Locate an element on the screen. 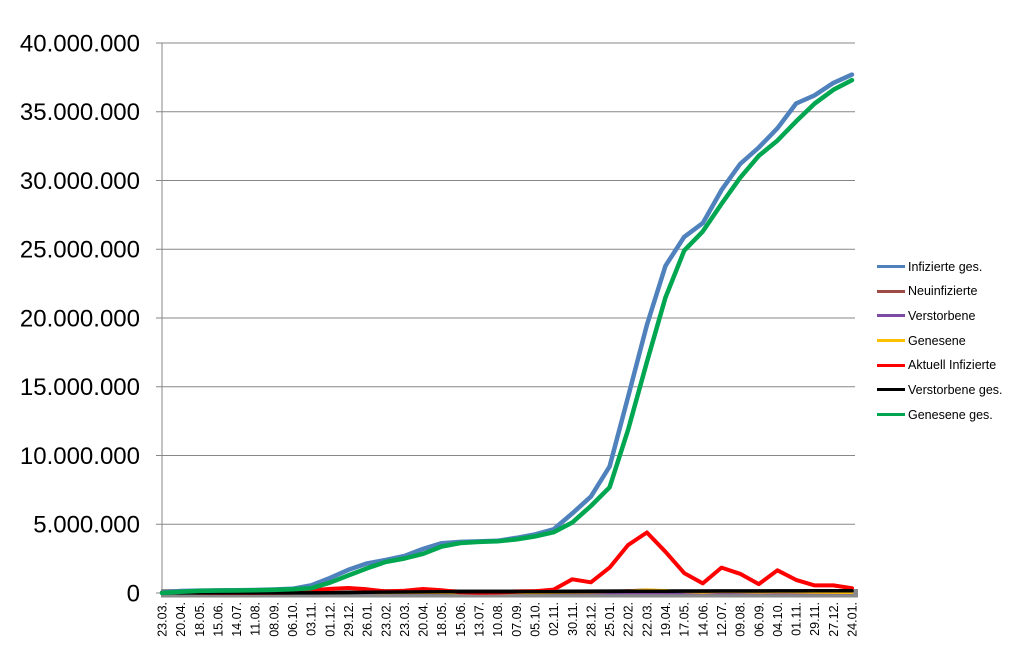 The height and width of the screenshot is (658, 1012). x-axis-tick-label: 08.09. is located at coordinates (274, 619).